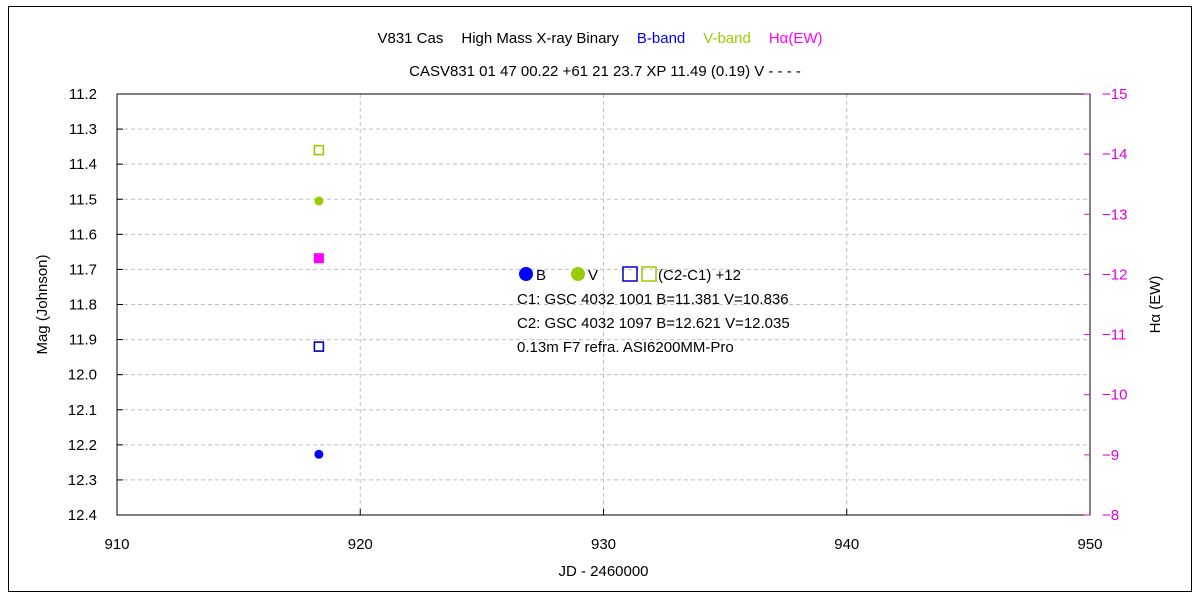 The height and width of the screenshot is (600, 1200). What do you see at coordinates (699, 275) in the screenshot?
I see `legend-label-comp: (C2-C1) +12` at bounding box center [699, 275].